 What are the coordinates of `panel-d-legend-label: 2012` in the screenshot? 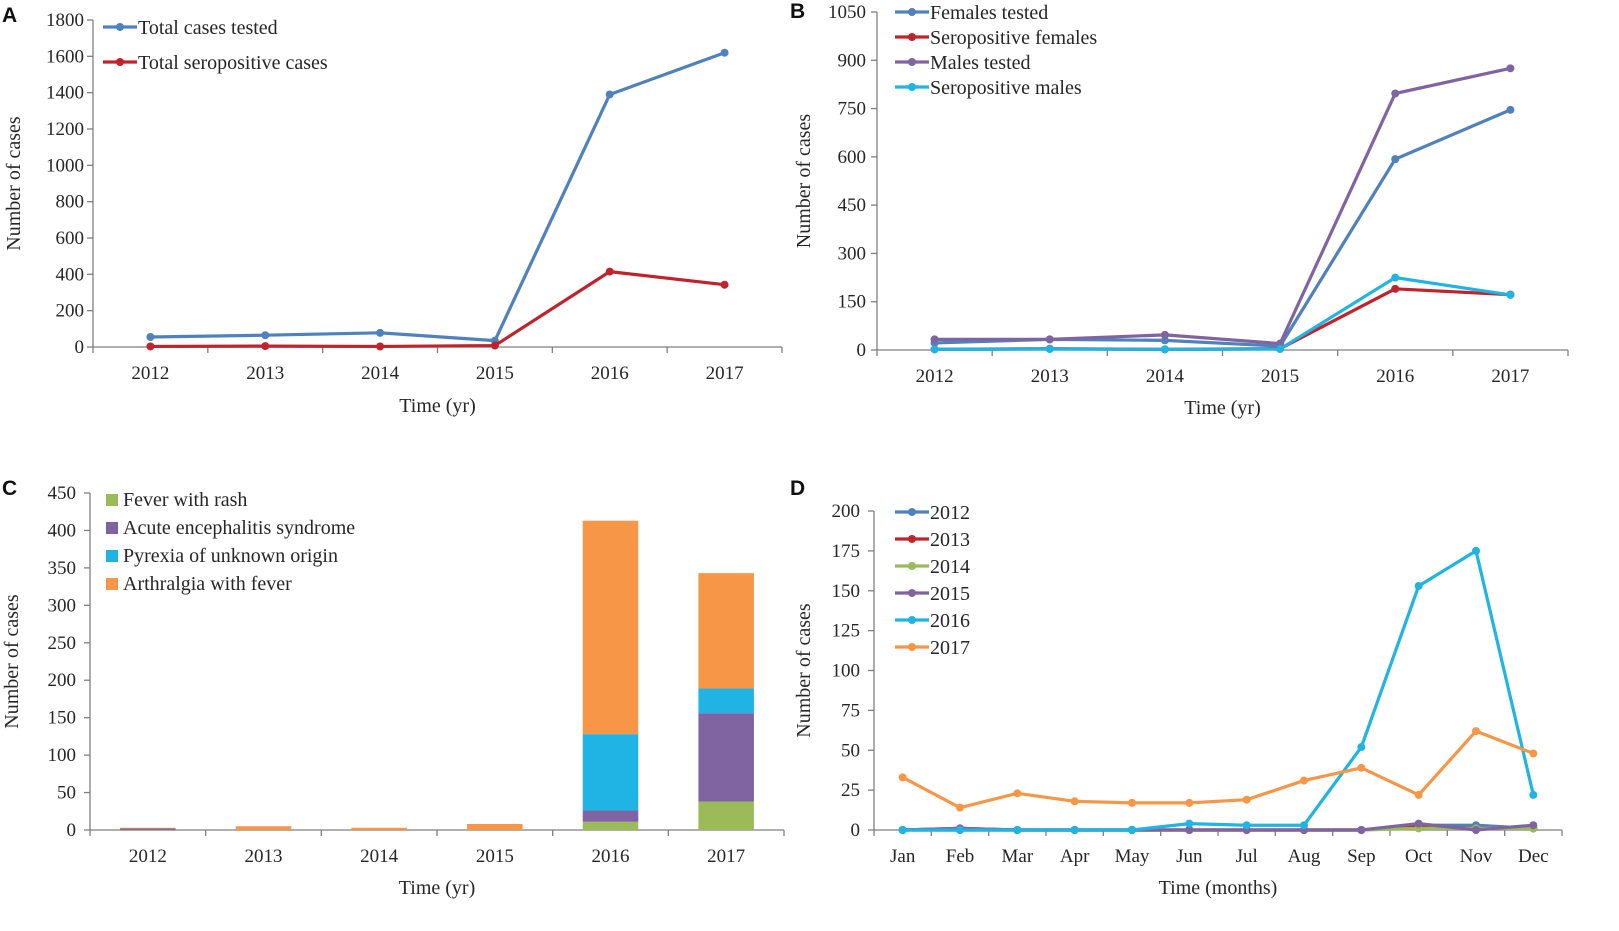 It's located at (950, 513).